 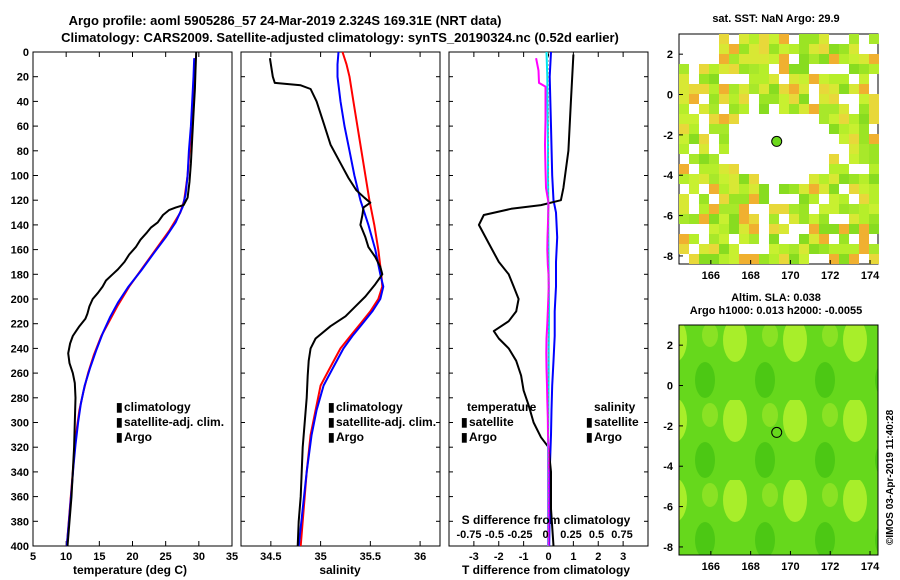 I want to click on temperature-xtick-label: 15, so click(x=99, y=557).